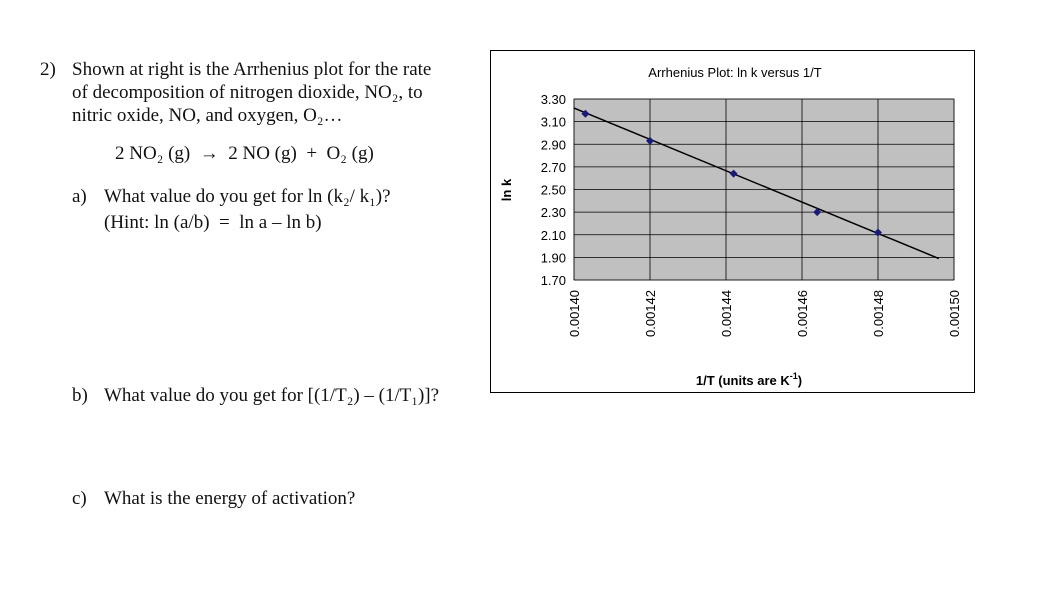 Image resolution: width=1042 pixels, height=610 pixels. What do you see at coordinates (553, 257) in the screenshot?
I see `y-tick-label: 1.90` at bounding box center [553, 257].